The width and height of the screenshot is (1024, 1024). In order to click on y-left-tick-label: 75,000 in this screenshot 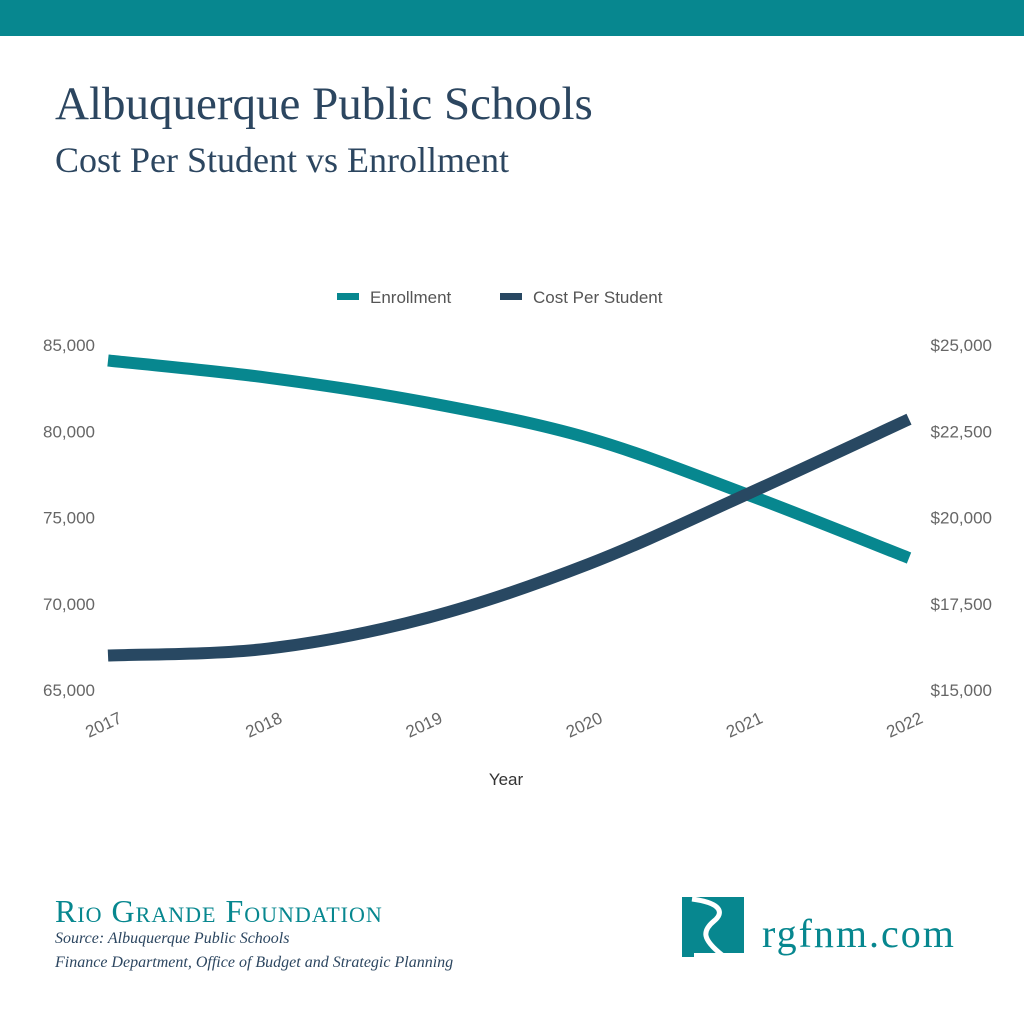, I will do `click(69, 518)`.